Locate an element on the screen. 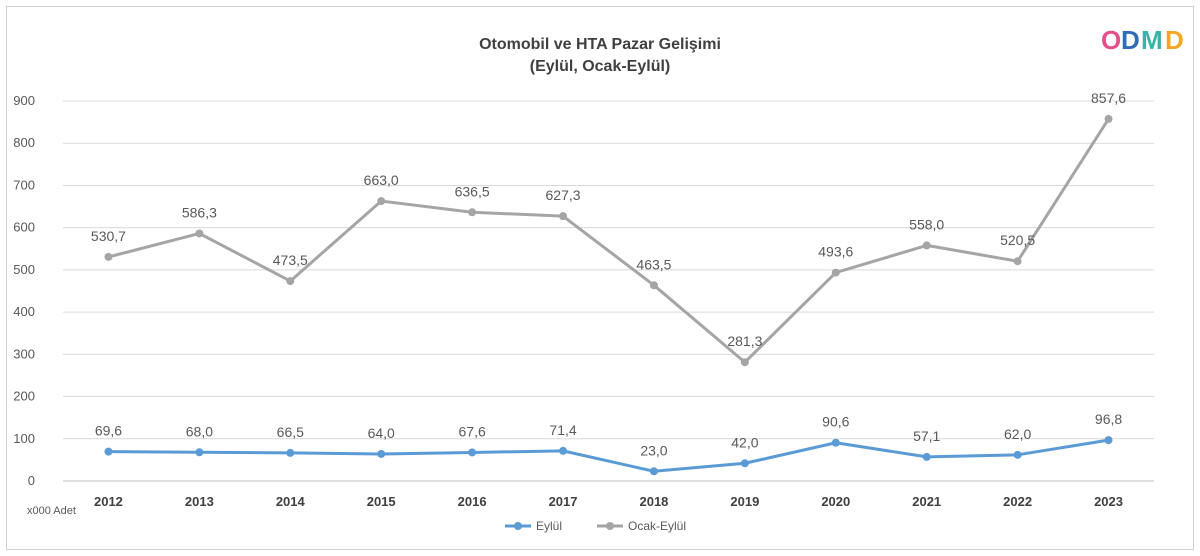 This screenshot has height=556, width=1200. x-tick-label: 2023 is located at coordinates (1108, 501).